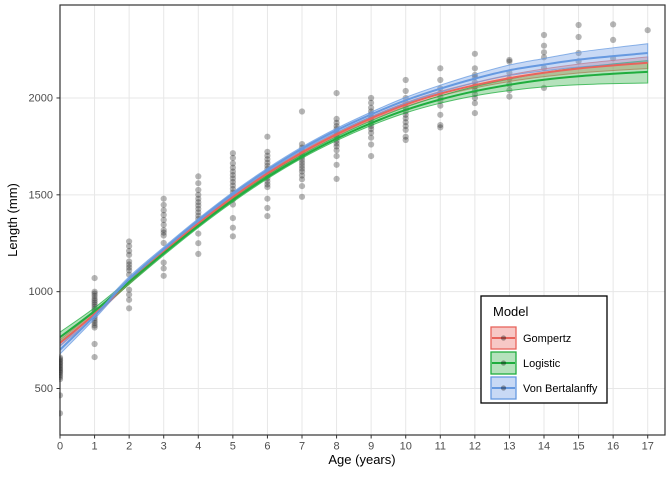 The width and height of the screenshot is (672, 480). I want to click on y-axis-title: Length (mm), so click(12, 220).